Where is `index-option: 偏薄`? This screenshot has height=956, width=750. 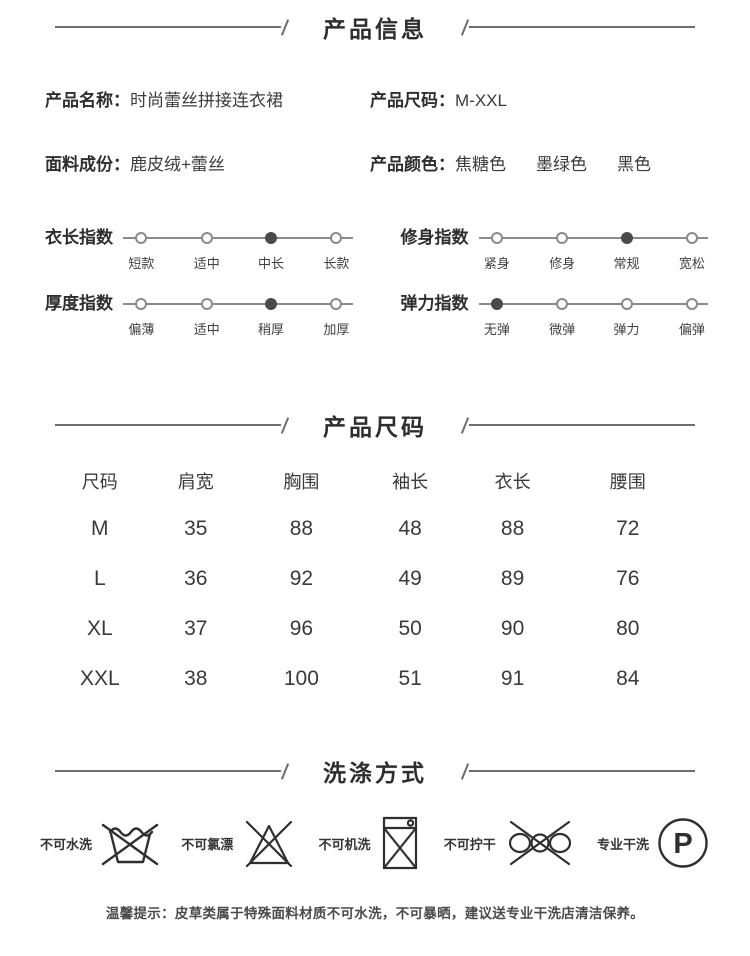
index-option: 偏薄 is located at coordinates (141, 318).